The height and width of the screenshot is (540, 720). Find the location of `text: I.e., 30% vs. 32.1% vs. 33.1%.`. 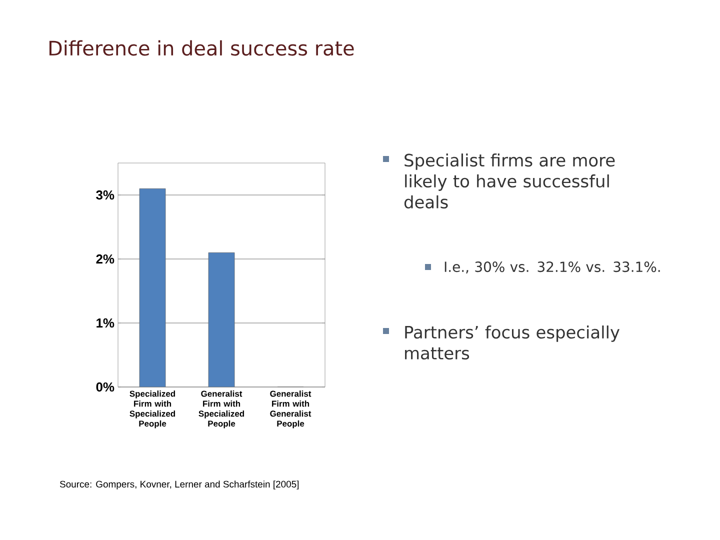

text: I.e., 30% vs. 32.1% vs. 33.1%. is located at coordinates (552, 268).